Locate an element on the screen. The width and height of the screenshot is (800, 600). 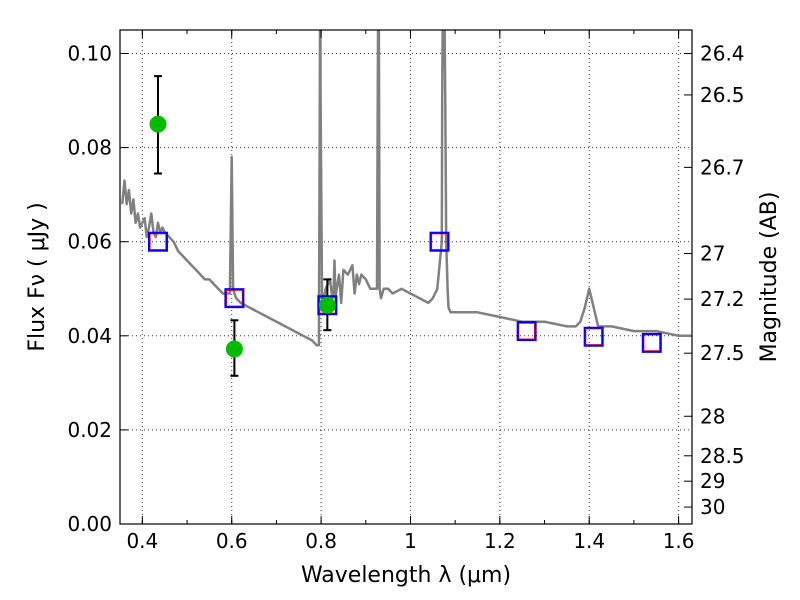
x-tick-label: 0.4 is located at coordinates (142, 541).